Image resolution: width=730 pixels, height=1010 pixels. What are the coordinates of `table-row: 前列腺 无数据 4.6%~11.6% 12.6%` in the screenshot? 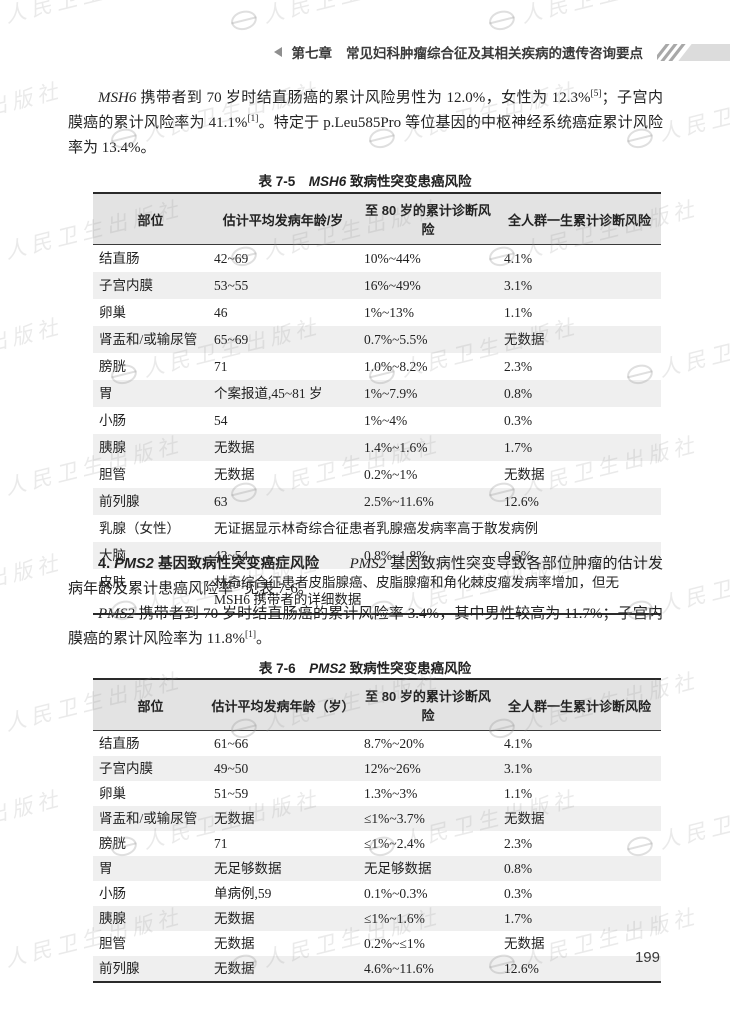 It's located at (377, 969).